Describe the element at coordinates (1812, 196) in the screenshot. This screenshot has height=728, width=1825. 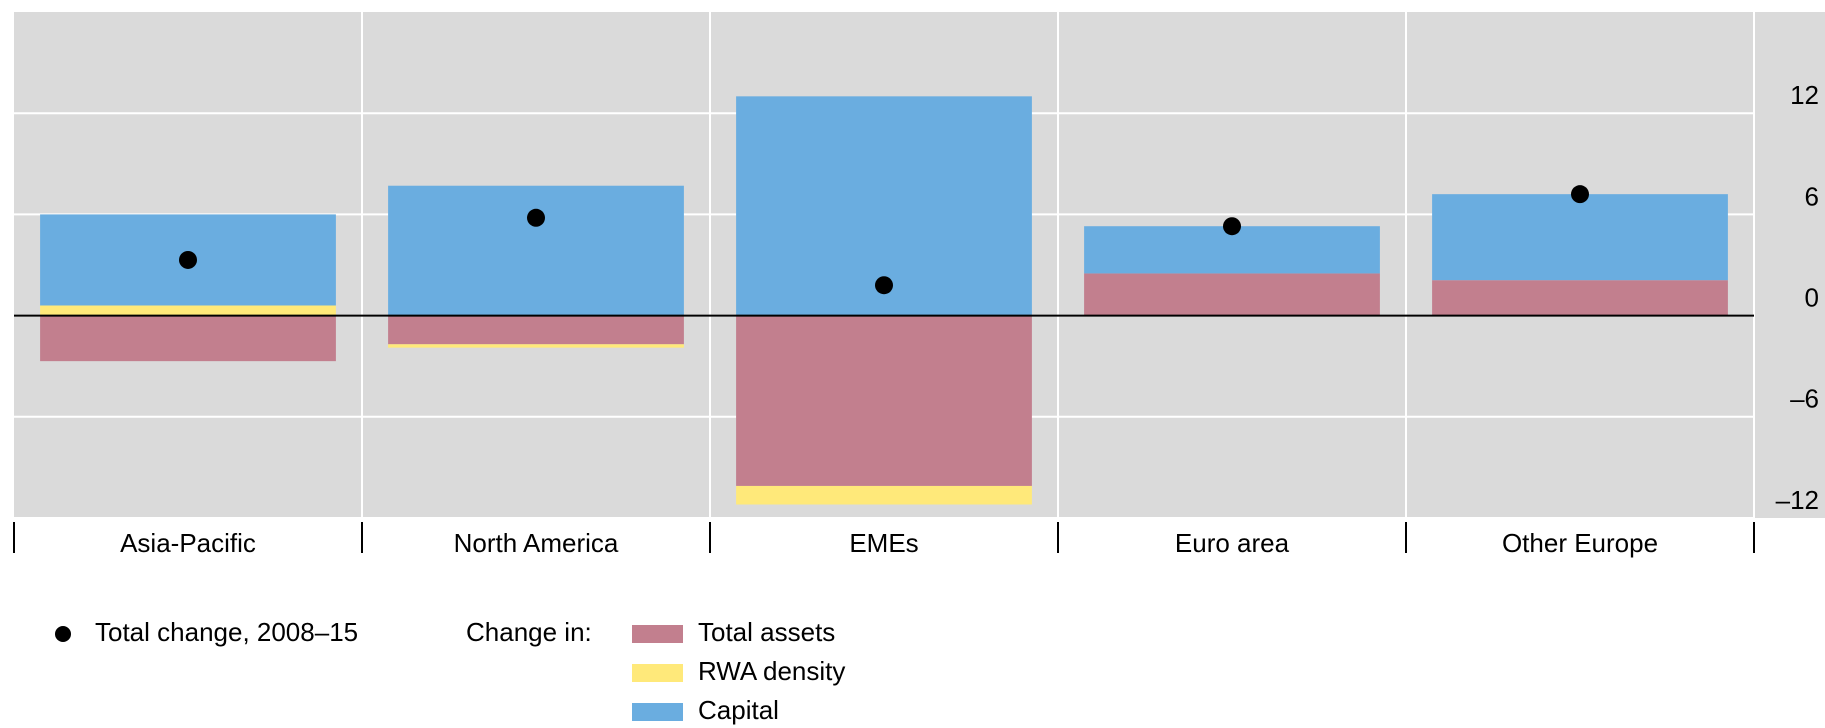
I see `y-tick-label: 6` at that location.